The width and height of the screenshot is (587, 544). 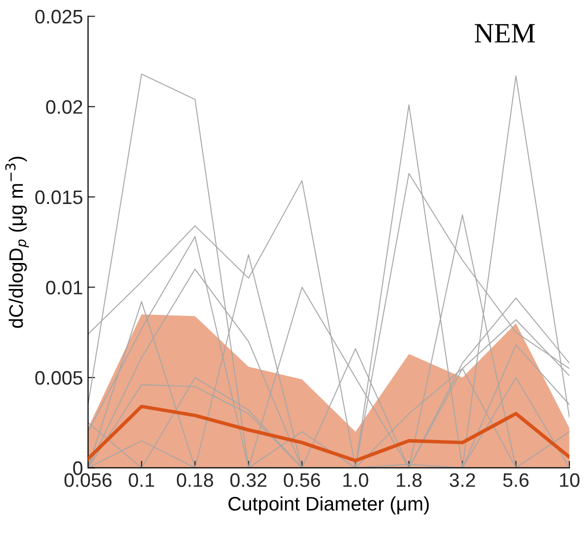 What do you see at coordinates (58, 197) in the screenshot?
I see `y-tick-label: 0.015` at bounding box center [58, 197].